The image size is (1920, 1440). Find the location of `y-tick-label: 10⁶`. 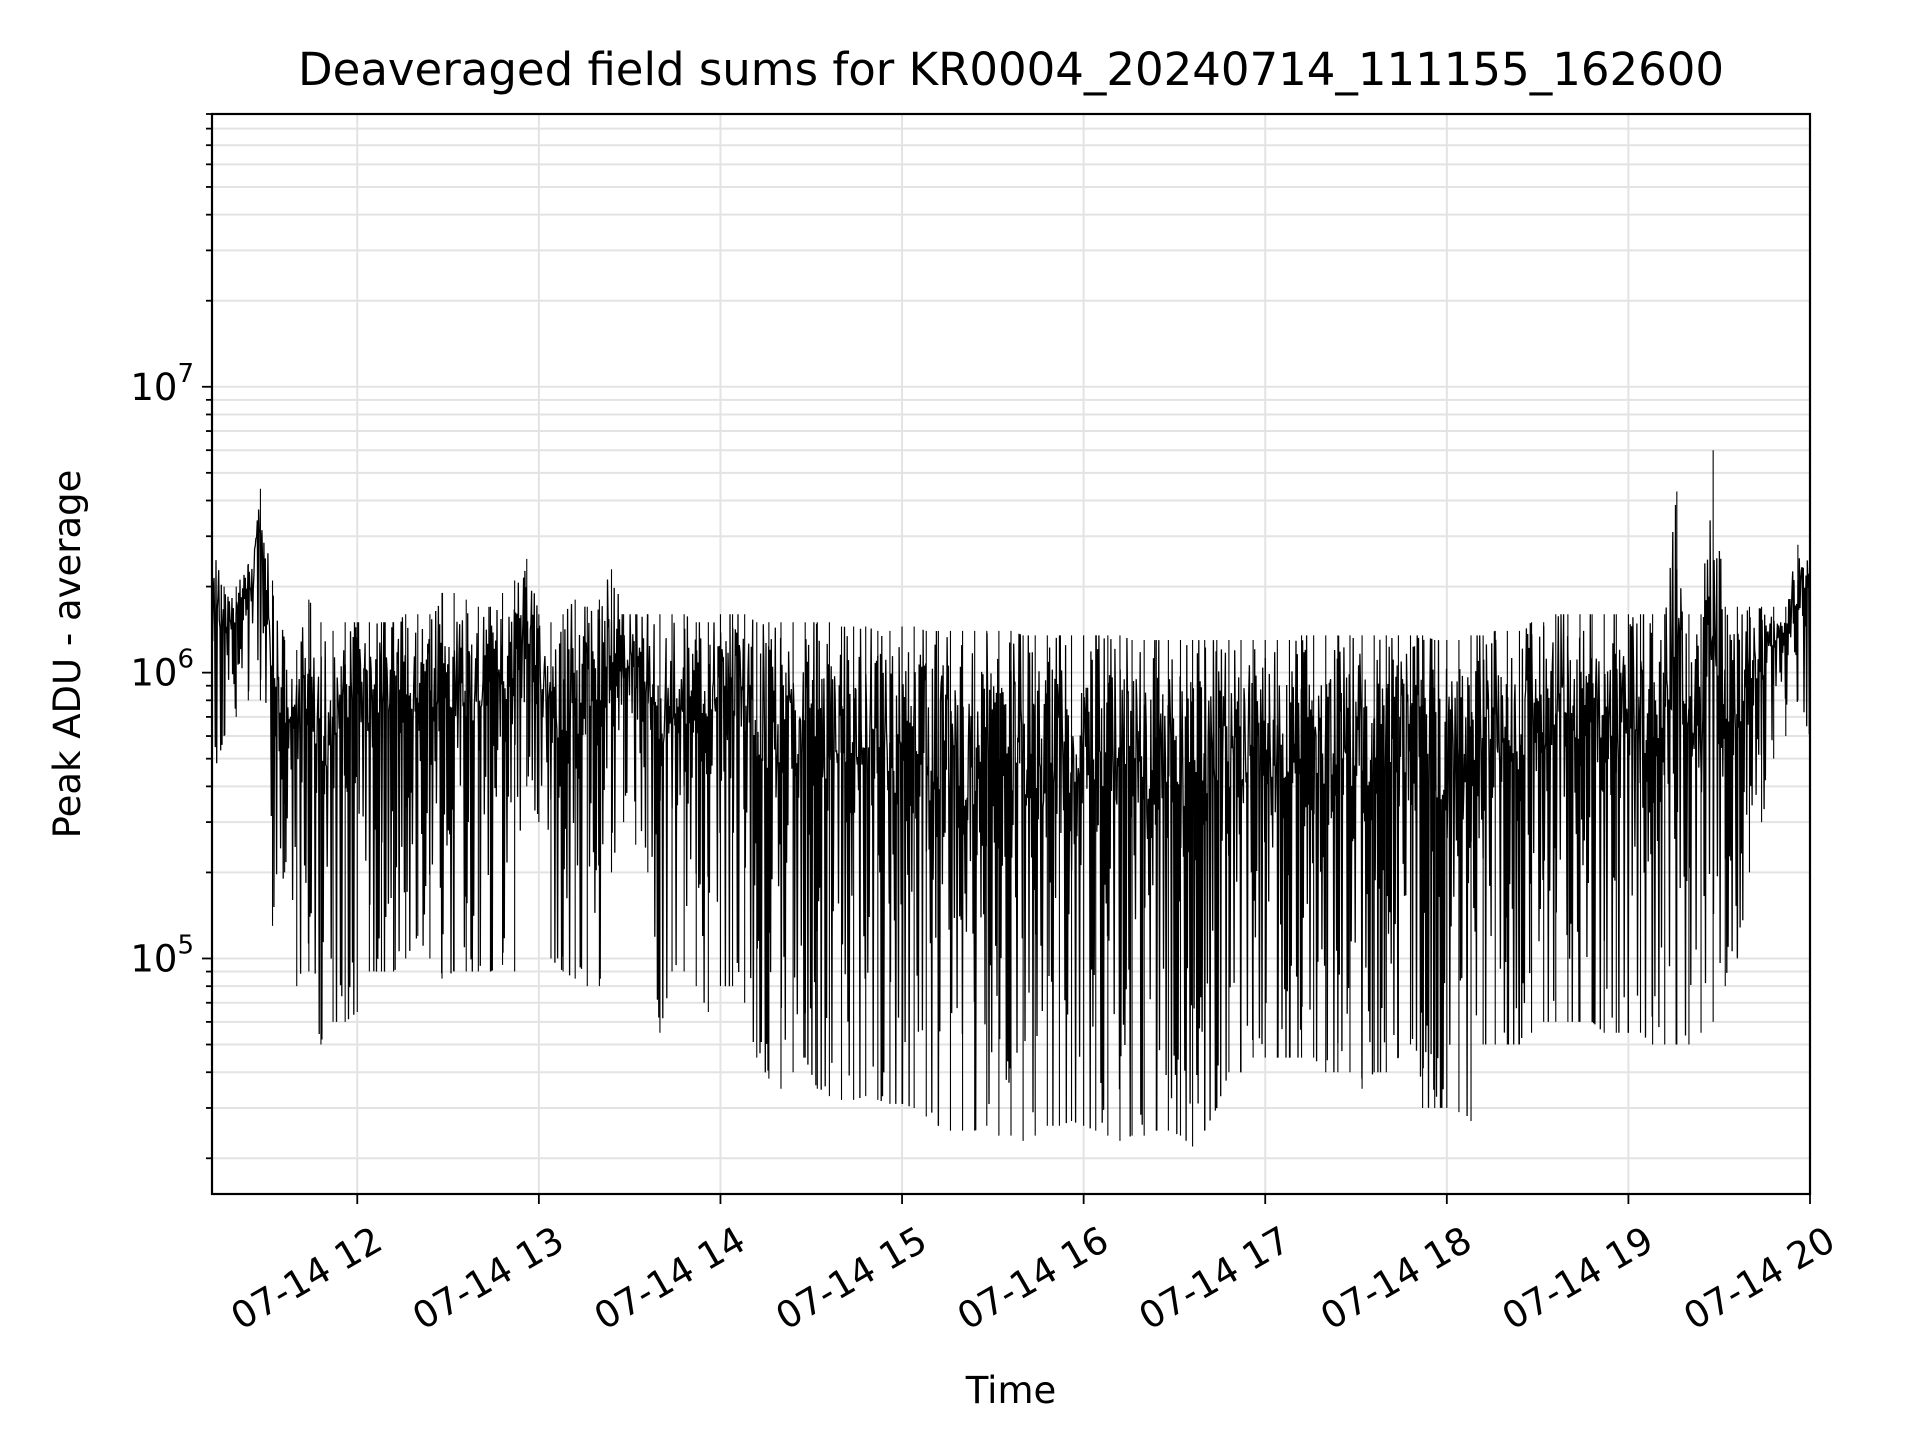

y-tick-label: 10⁶ is located at coordinates (162, 670).